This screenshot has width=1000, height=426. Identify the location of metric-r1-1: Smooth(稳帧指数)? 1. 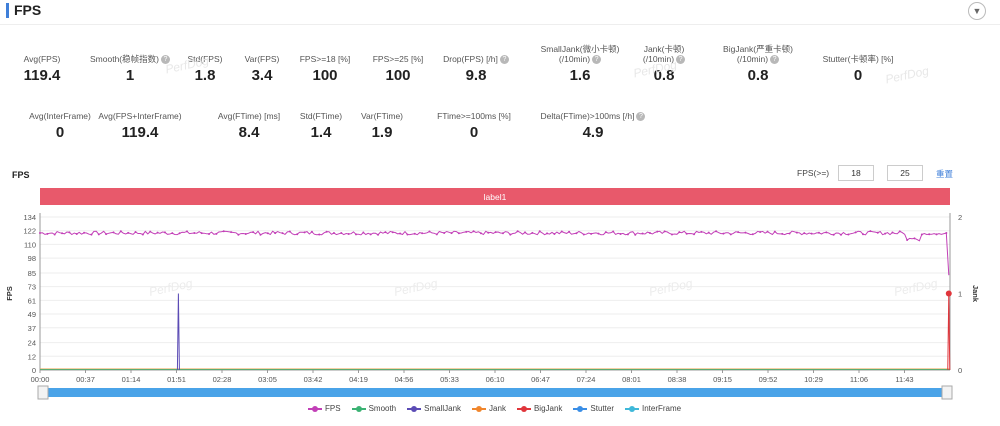
(130, 69).